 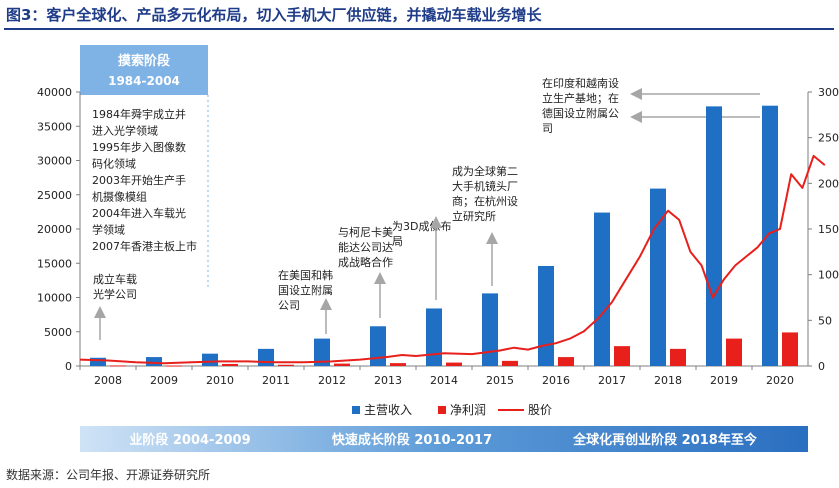 I want to click on title-rule, so click(x=419, y=29).